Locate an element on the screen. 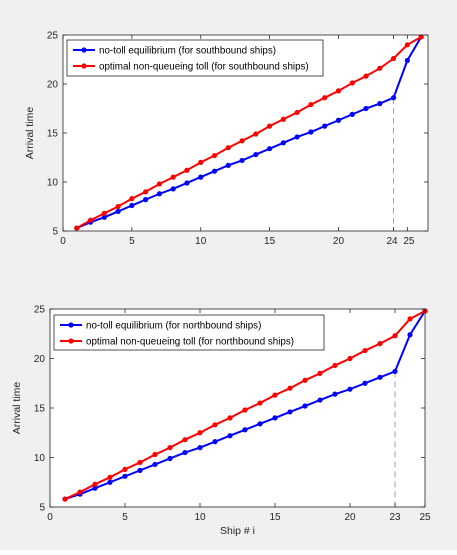  y-tick-label: 5 is located at coordinates (42, 508).